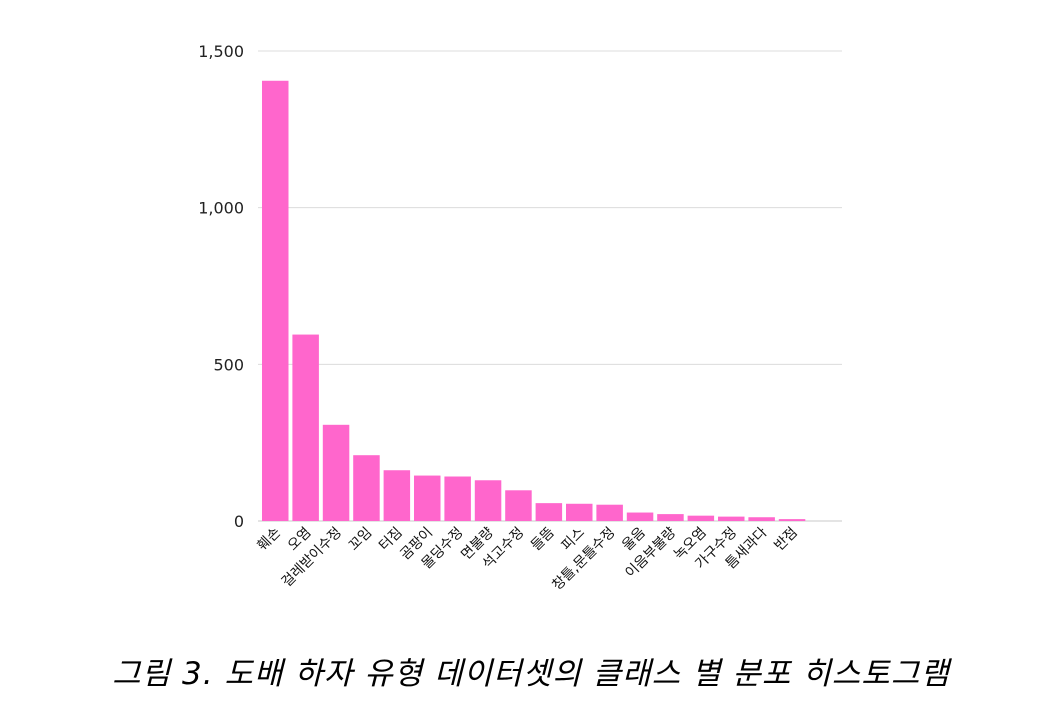  What do you see at coordinates (786, 540) in the screenshot?
I see `x-category-label: 반점` at bounding box center [786, 540].